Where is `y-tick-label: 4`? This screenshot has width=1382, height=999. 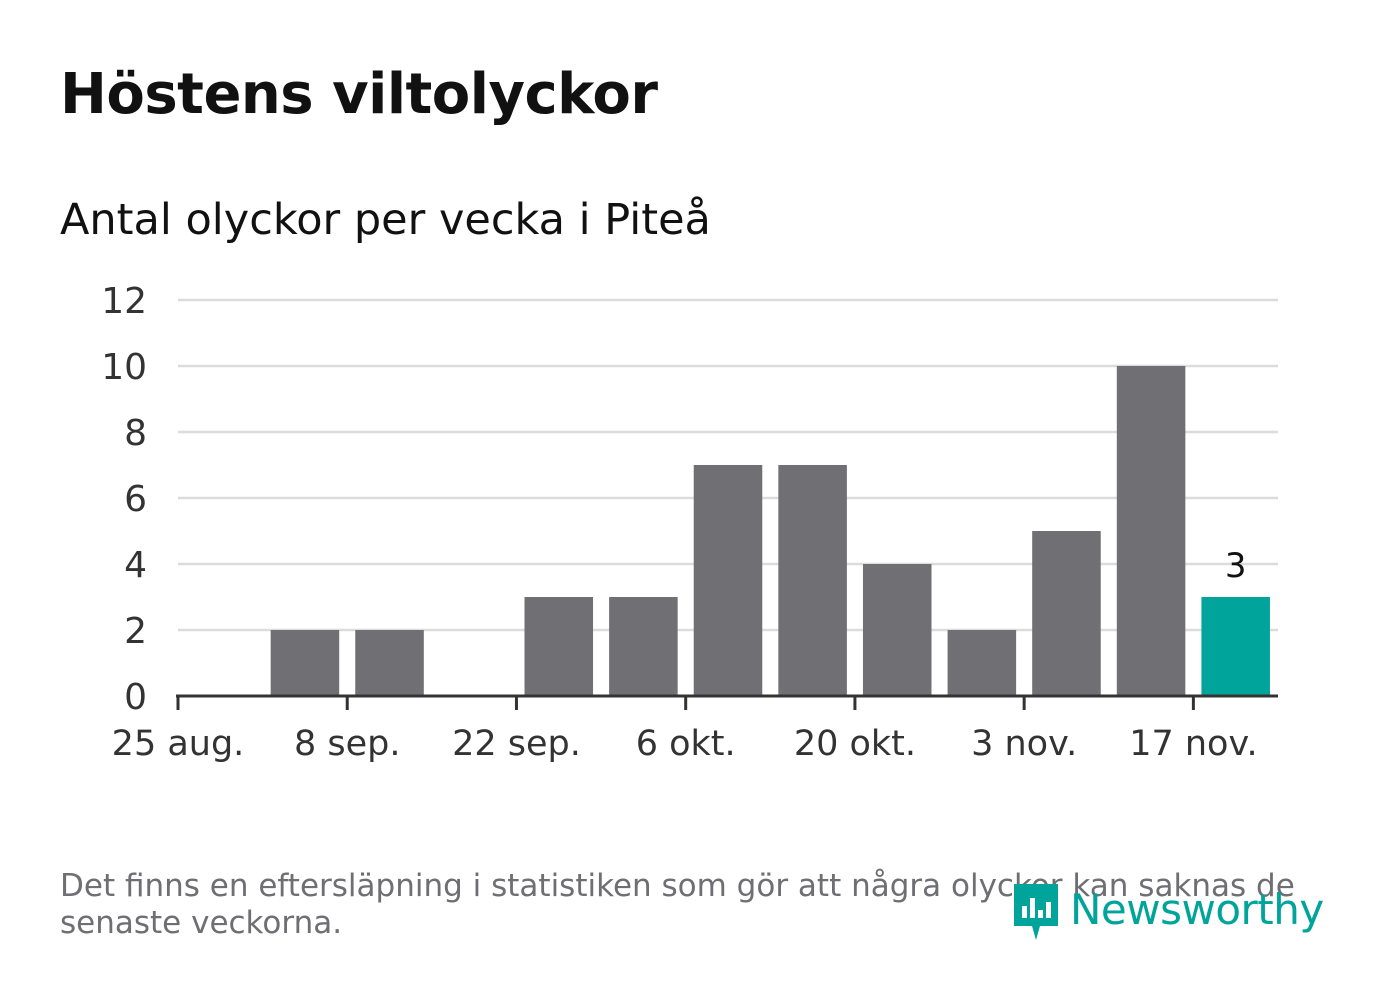 y-tick-label: 4 is located at coordinates (135, 565).